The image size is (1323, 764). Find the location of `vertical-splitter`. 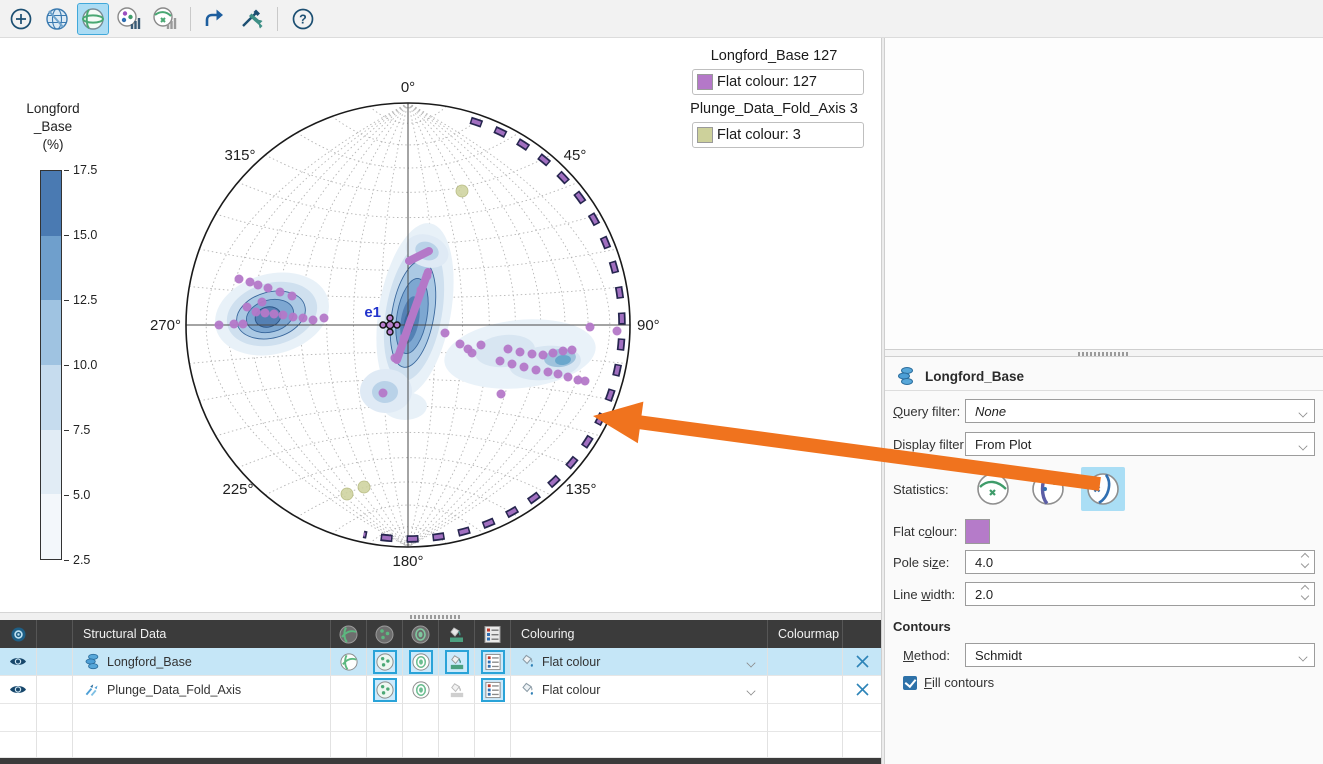

vertical-splitter is located at coordinates (883, 401).